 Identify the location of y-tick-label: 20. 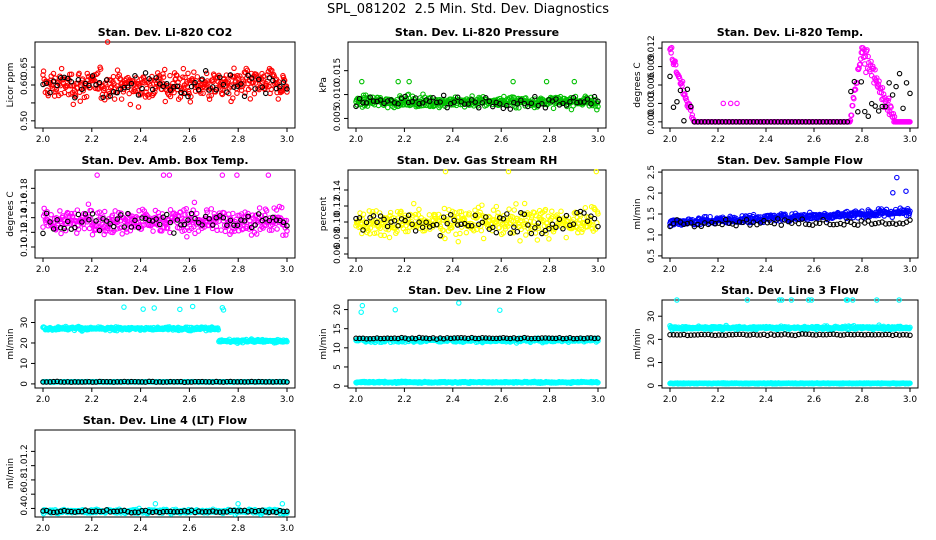
(25, 343).